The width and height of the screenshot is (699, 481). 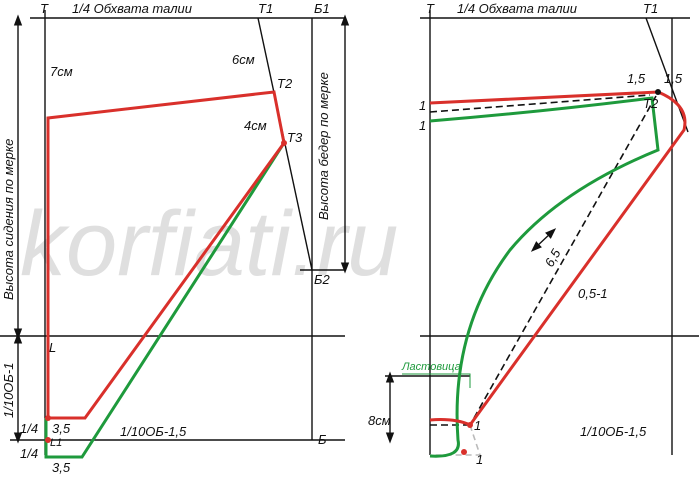 I want to click on label: Высота сидения по мерке, so click(x=8, y=219).